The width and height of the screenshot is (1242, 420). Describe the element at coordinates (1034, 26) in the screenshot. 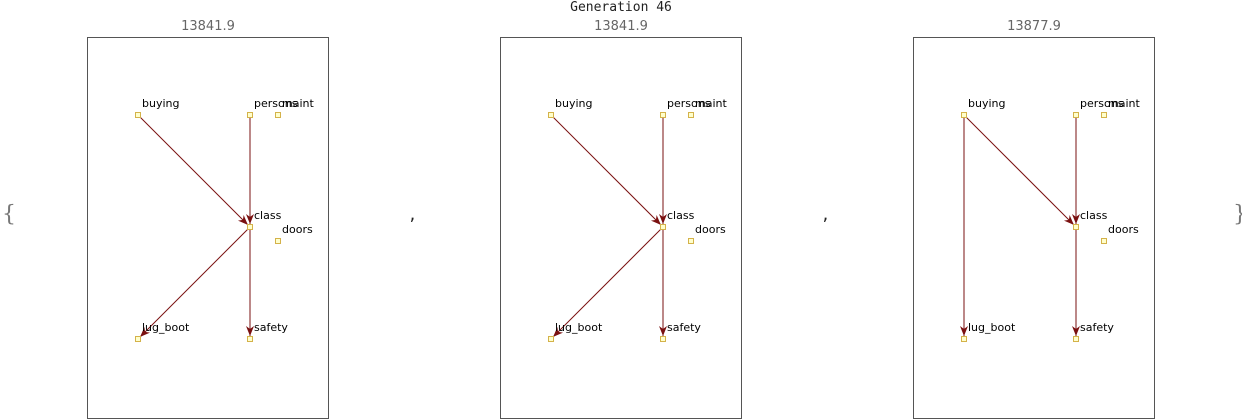

I see `panel-3-score: 13877.9` at that location.